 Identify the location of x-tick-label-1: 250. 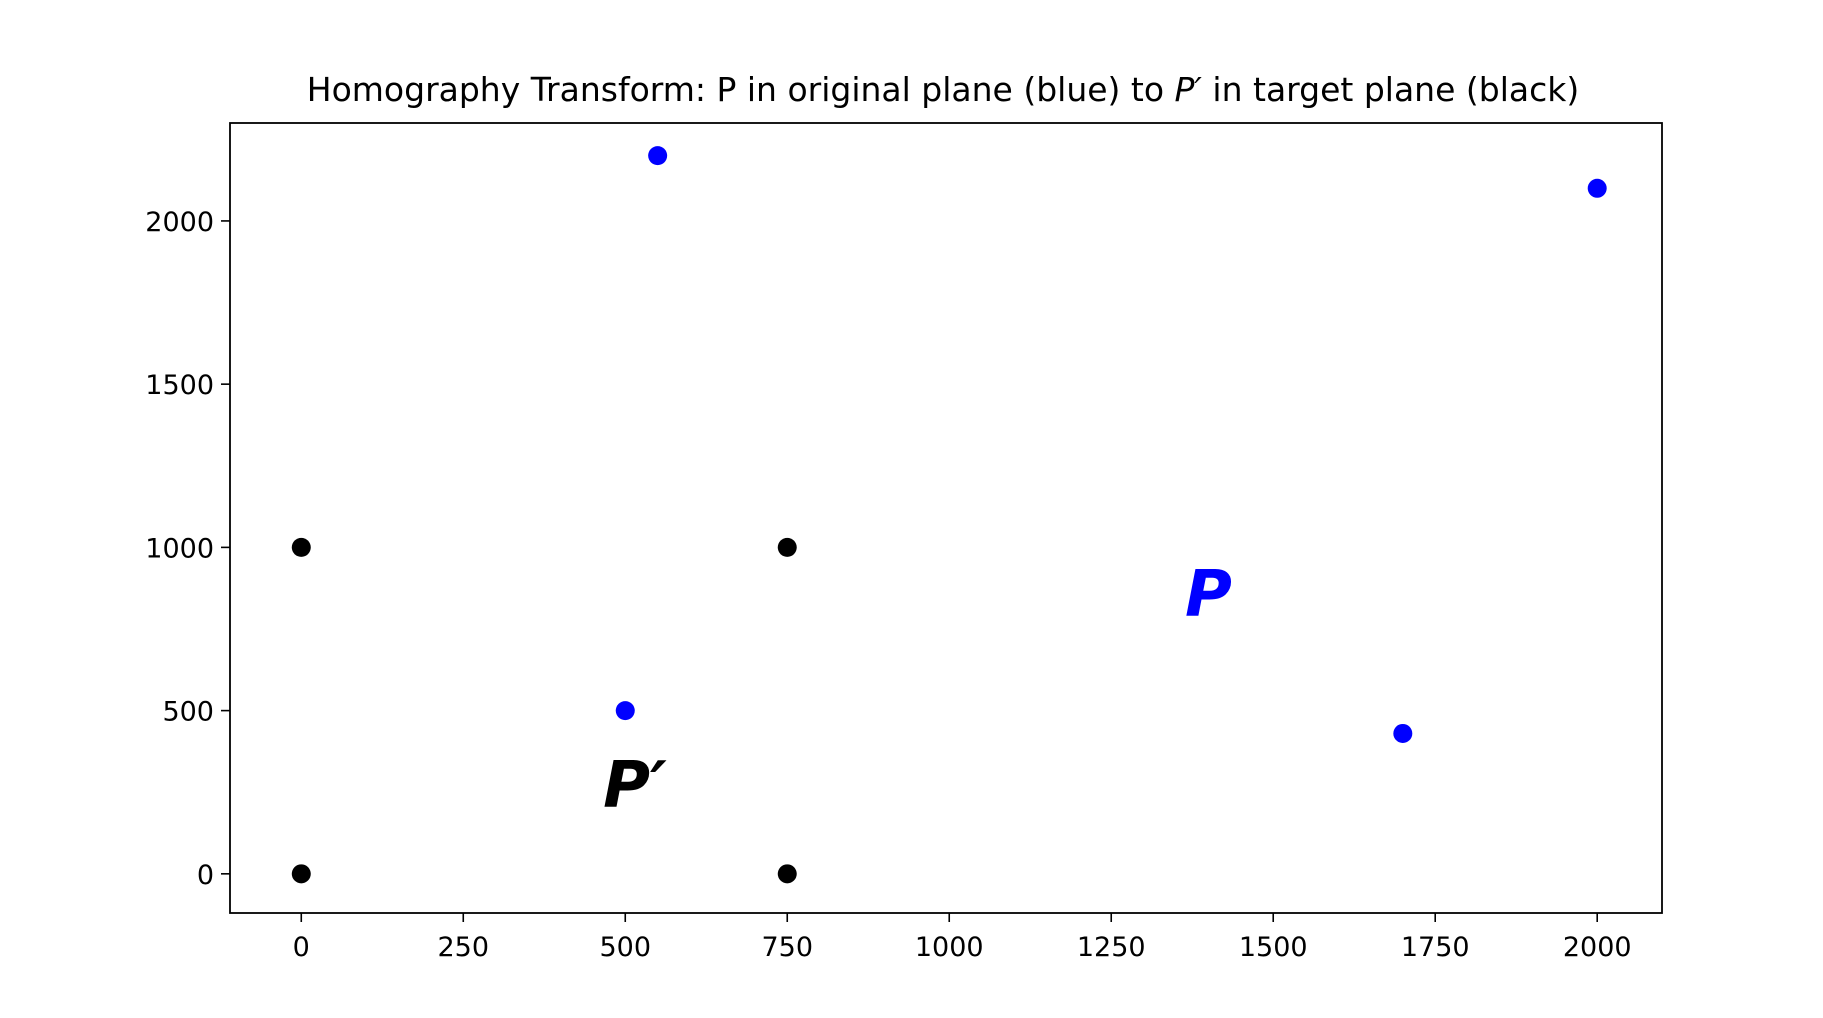
(463, 947).